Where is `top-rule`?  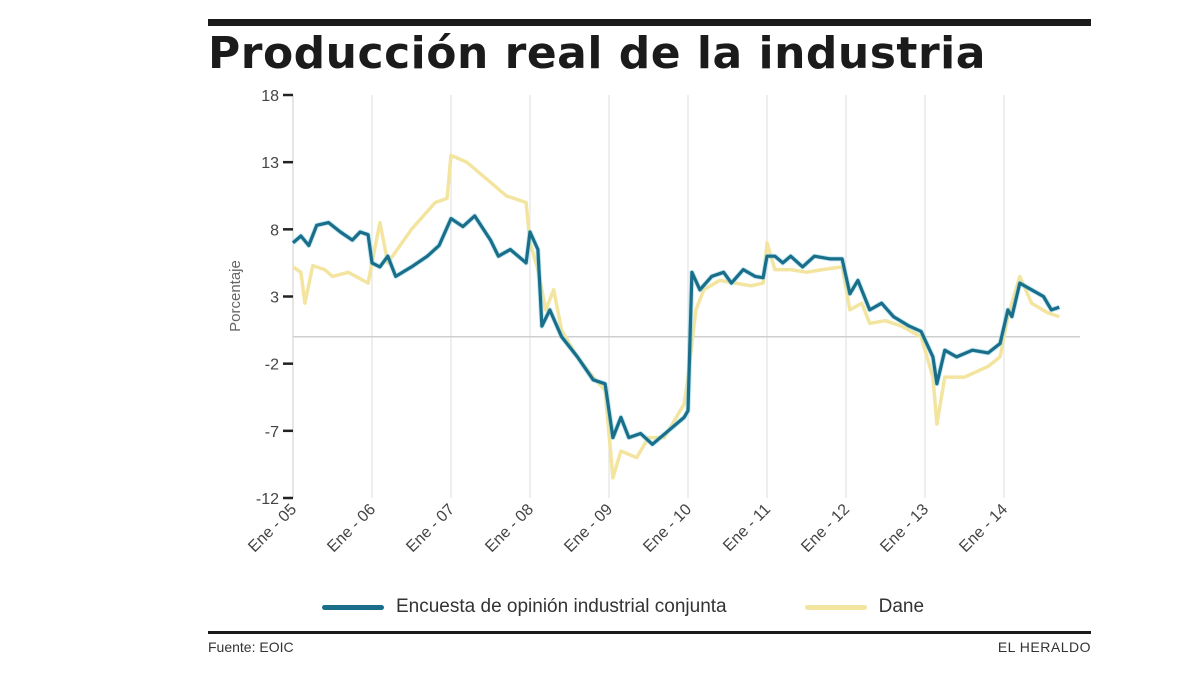 top-rule is located at coordinates (649, 22).